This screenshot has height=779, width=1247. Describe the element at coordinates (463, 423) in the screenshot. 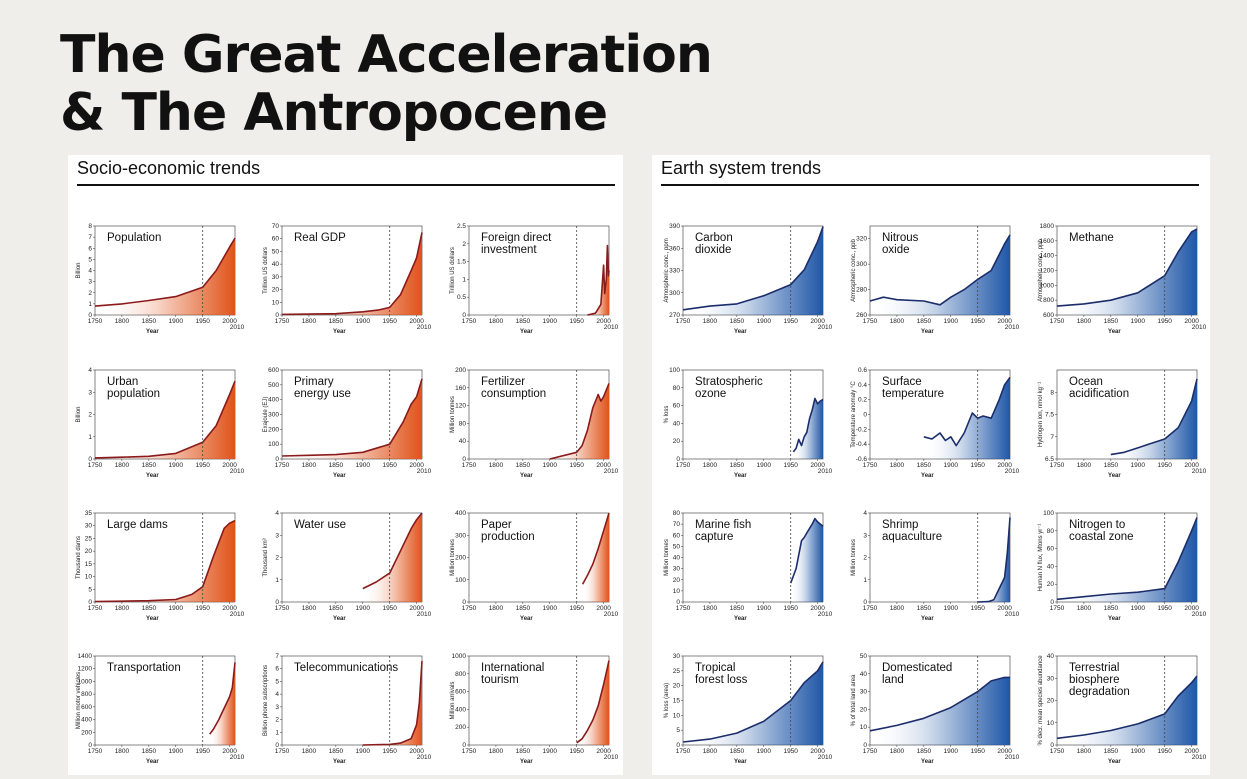

I see `y-tick-label: 80` at that location.